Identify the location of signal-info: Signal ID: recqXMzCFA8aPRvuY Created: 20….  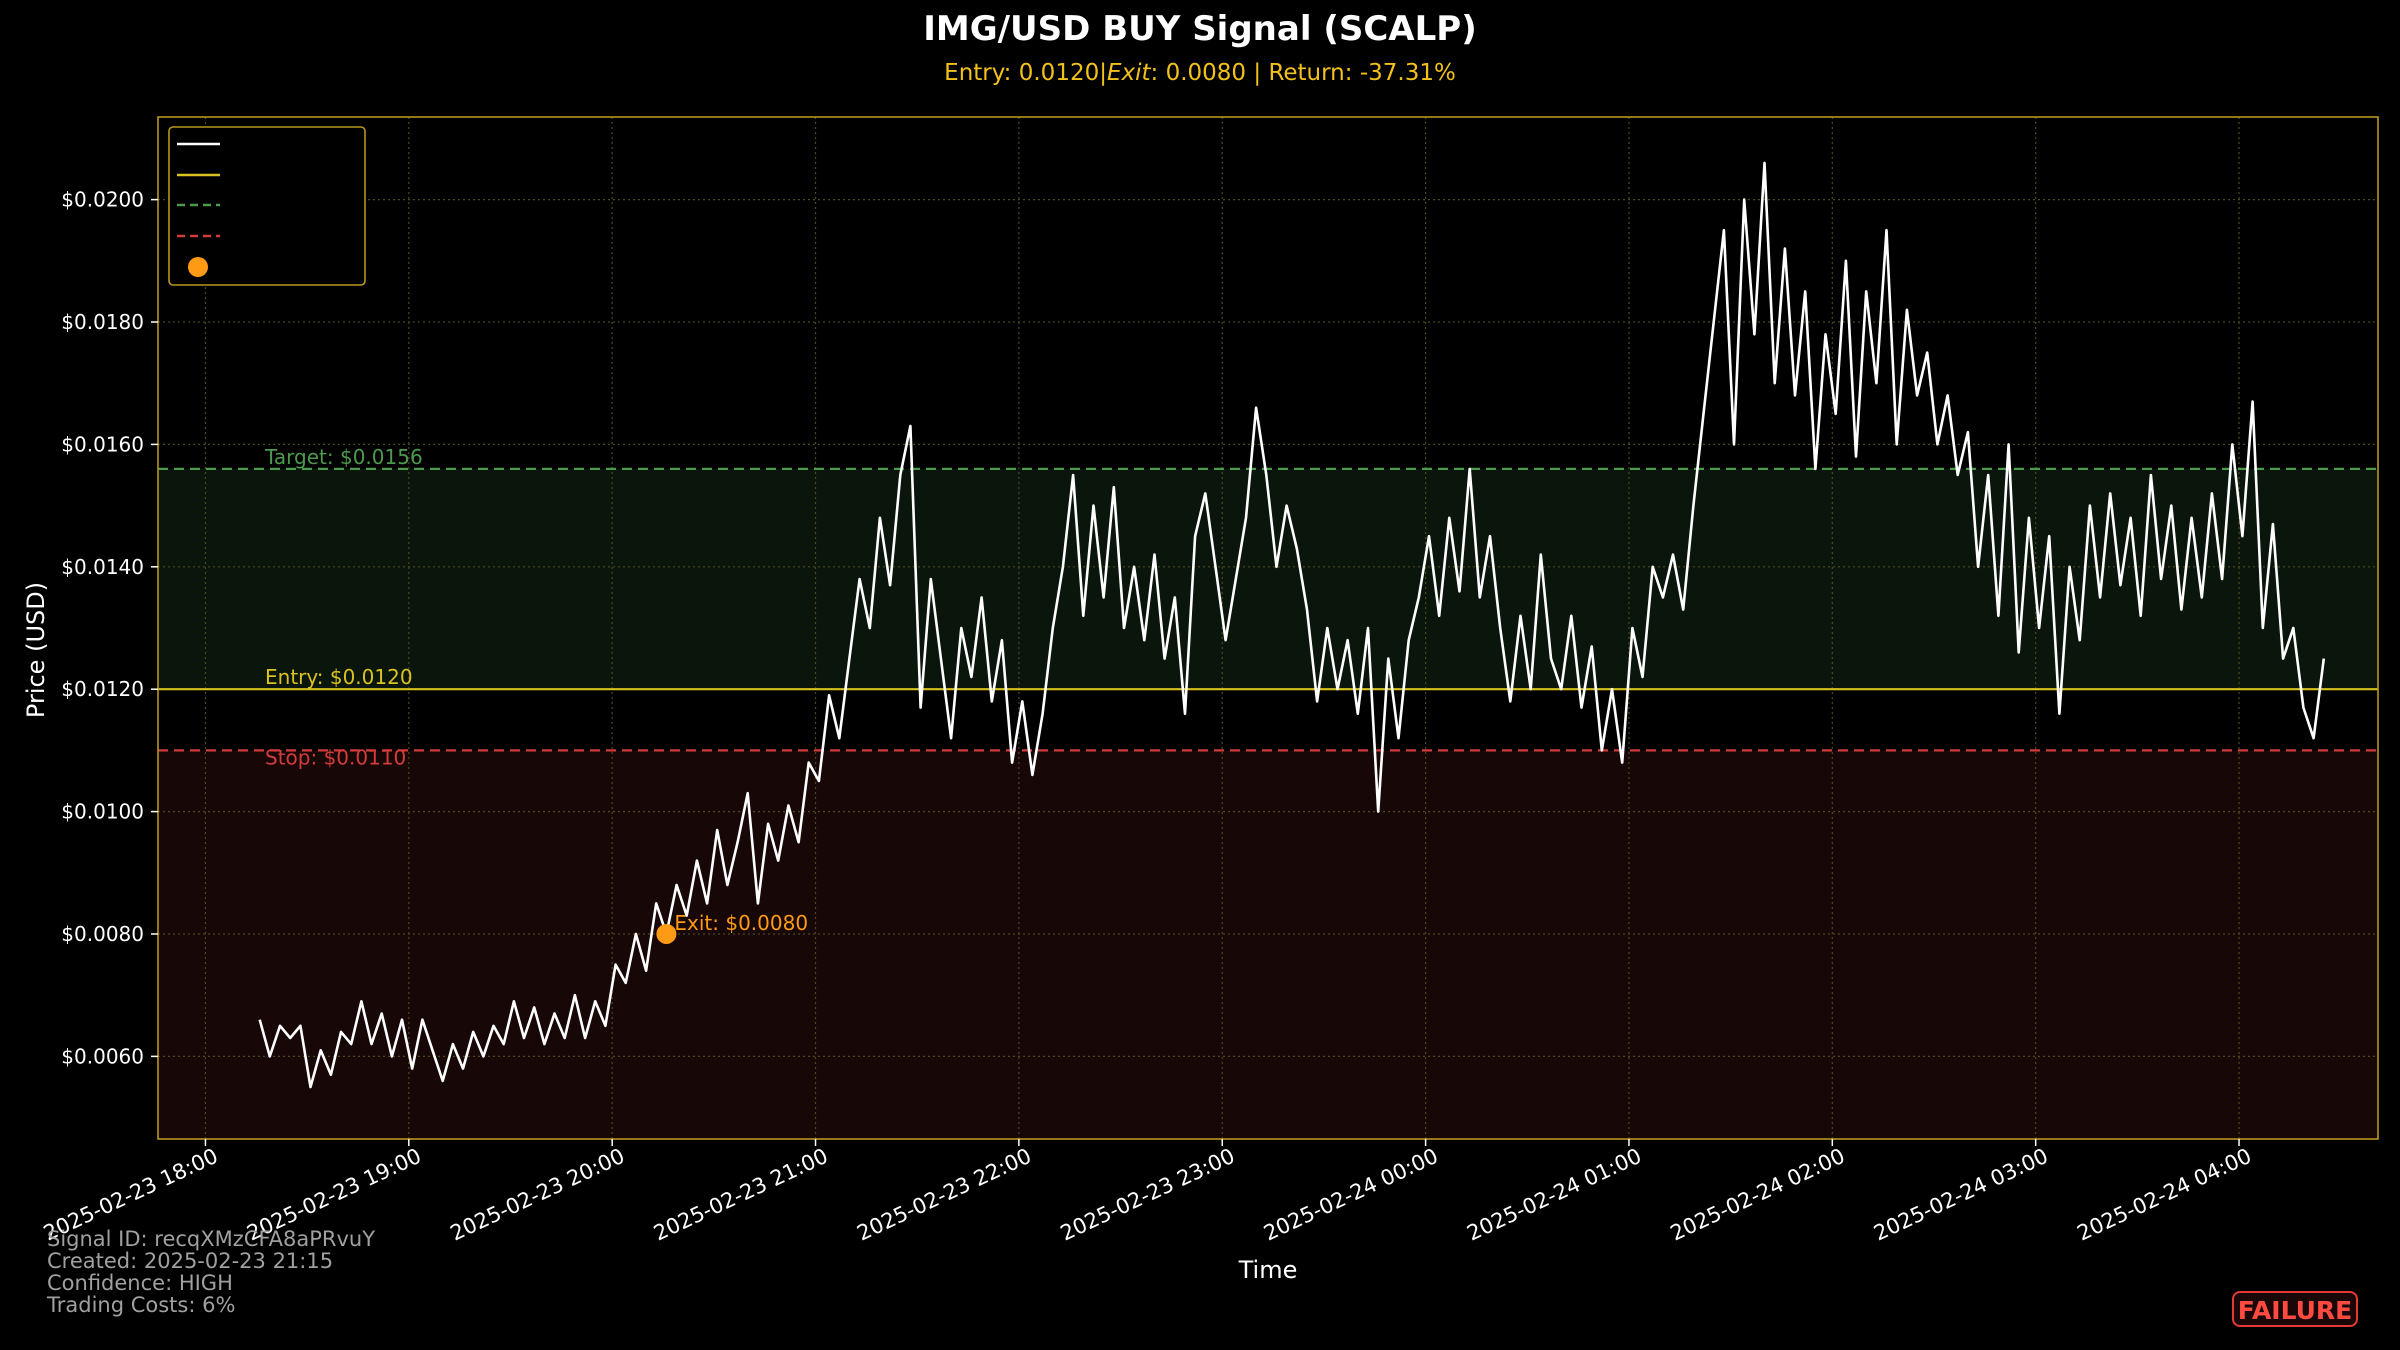
(211, 1272).